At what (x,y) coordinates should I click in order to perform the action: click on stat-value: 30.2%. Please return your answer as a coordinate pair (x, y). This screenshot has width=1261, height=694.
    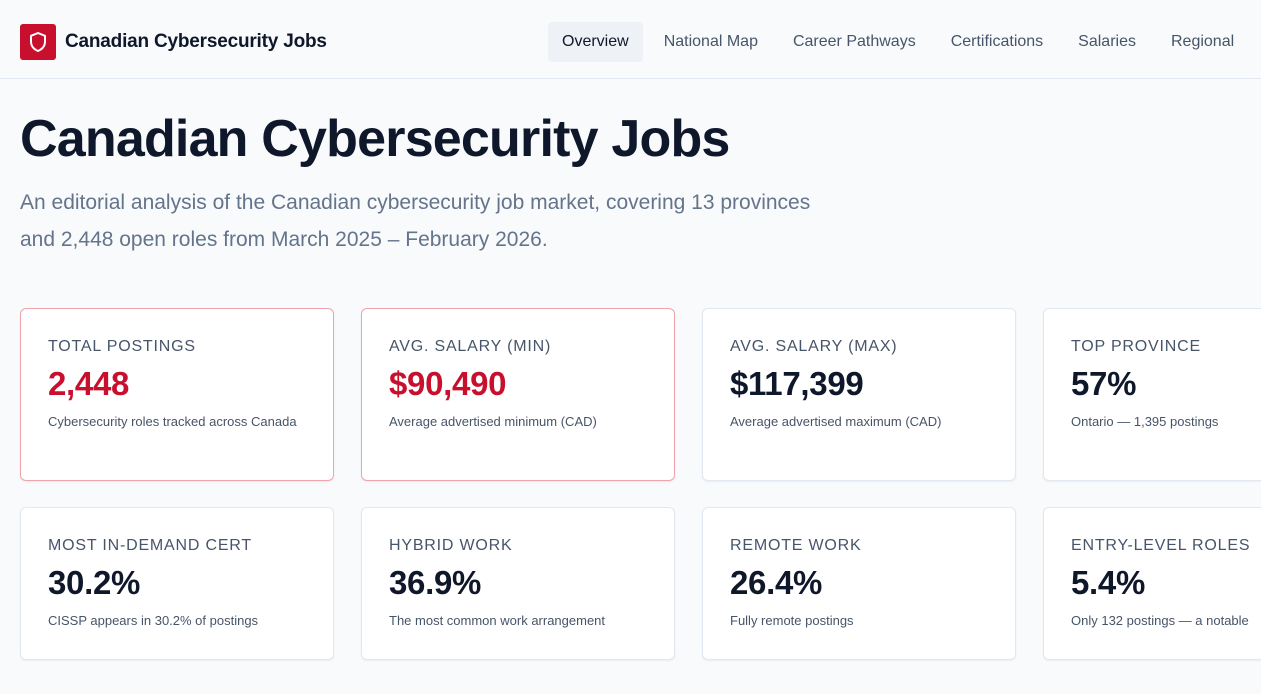
    Looking at the image, I should click on (94, 582).